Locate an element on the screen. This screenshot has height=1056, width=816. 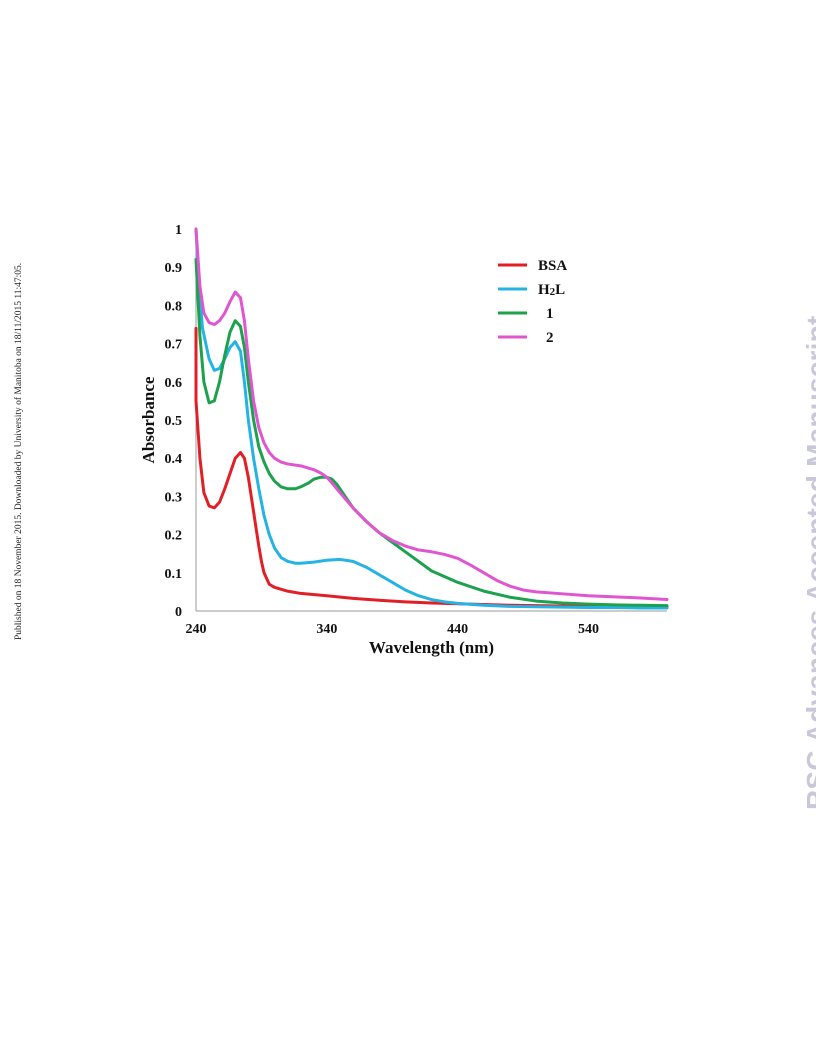
y-tick-label: 0.1 is located at coordinates (174, 574).